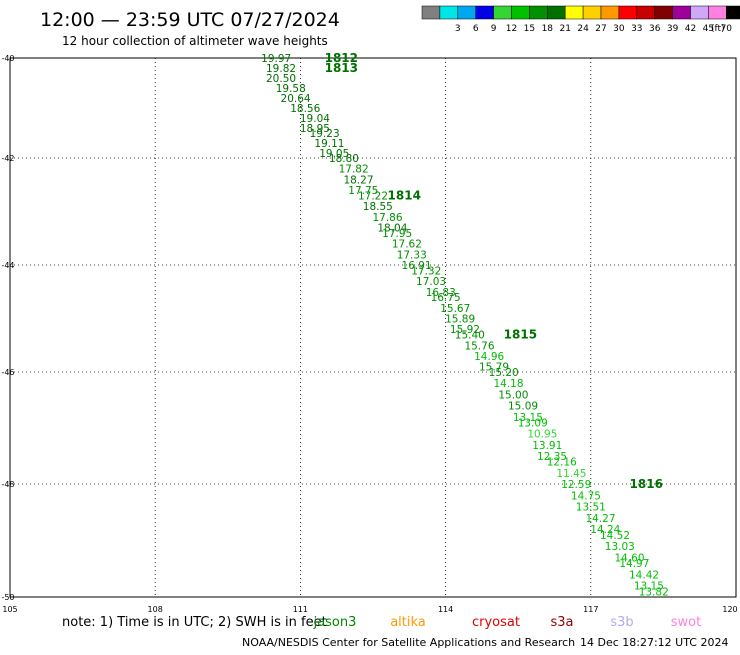 The image size is (740, 655). What do you see at coordinates (615, 536) in the screenshot?
I see `swh-value: 14.52` at bounding box center [615, 536].